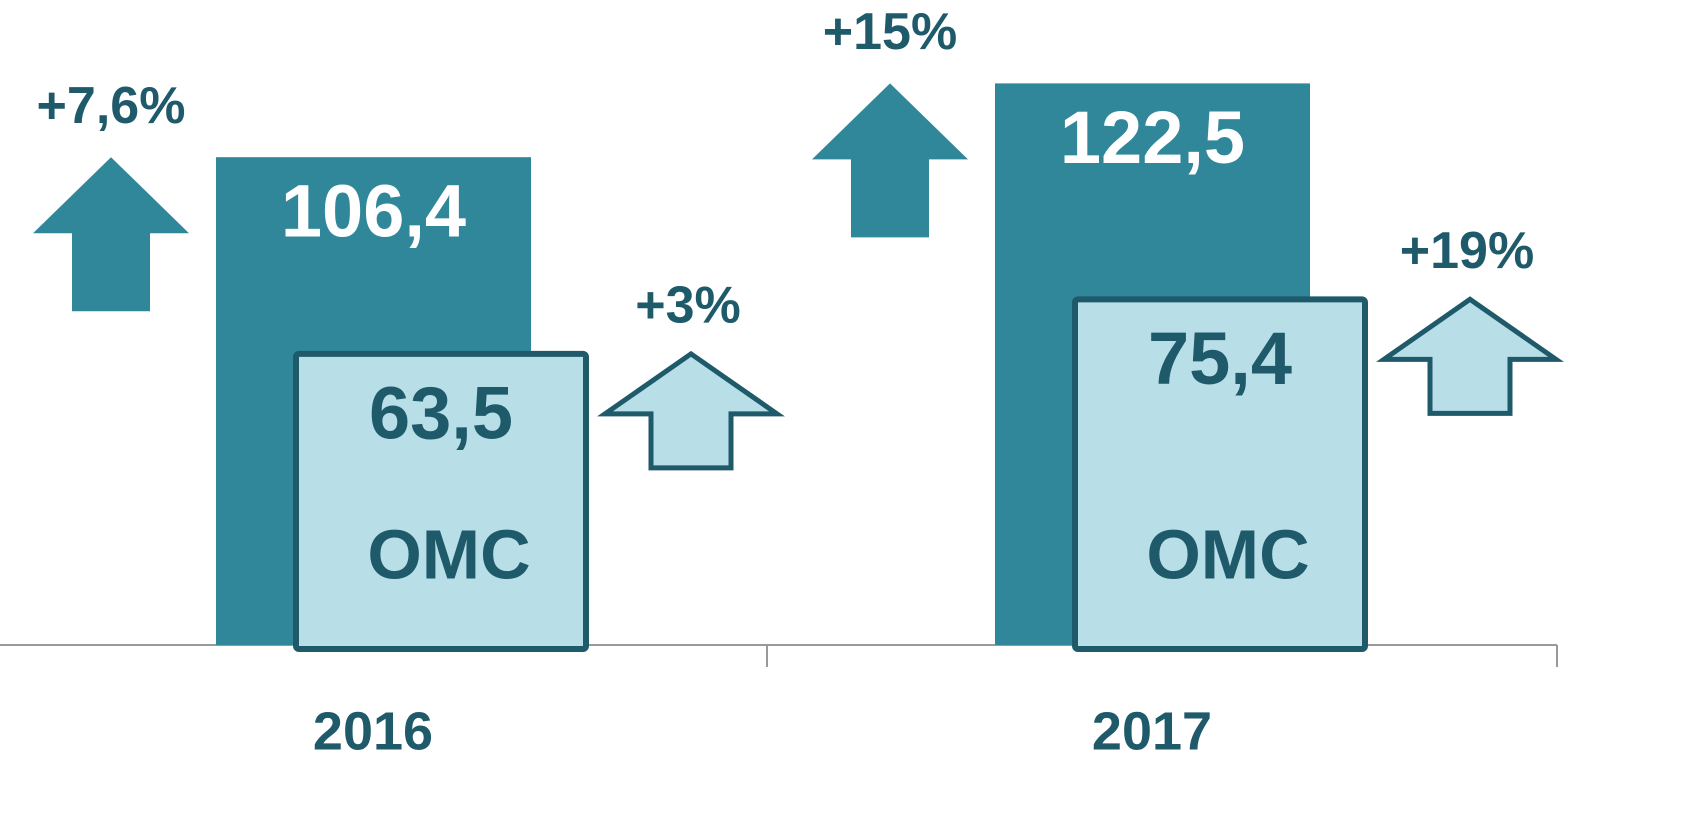 Image resolution: width=1685 pixels, height=820 pixels. Describe the element at coordinates (890, 32) in the screenshot. I see `growth-label: +15%` at that location.